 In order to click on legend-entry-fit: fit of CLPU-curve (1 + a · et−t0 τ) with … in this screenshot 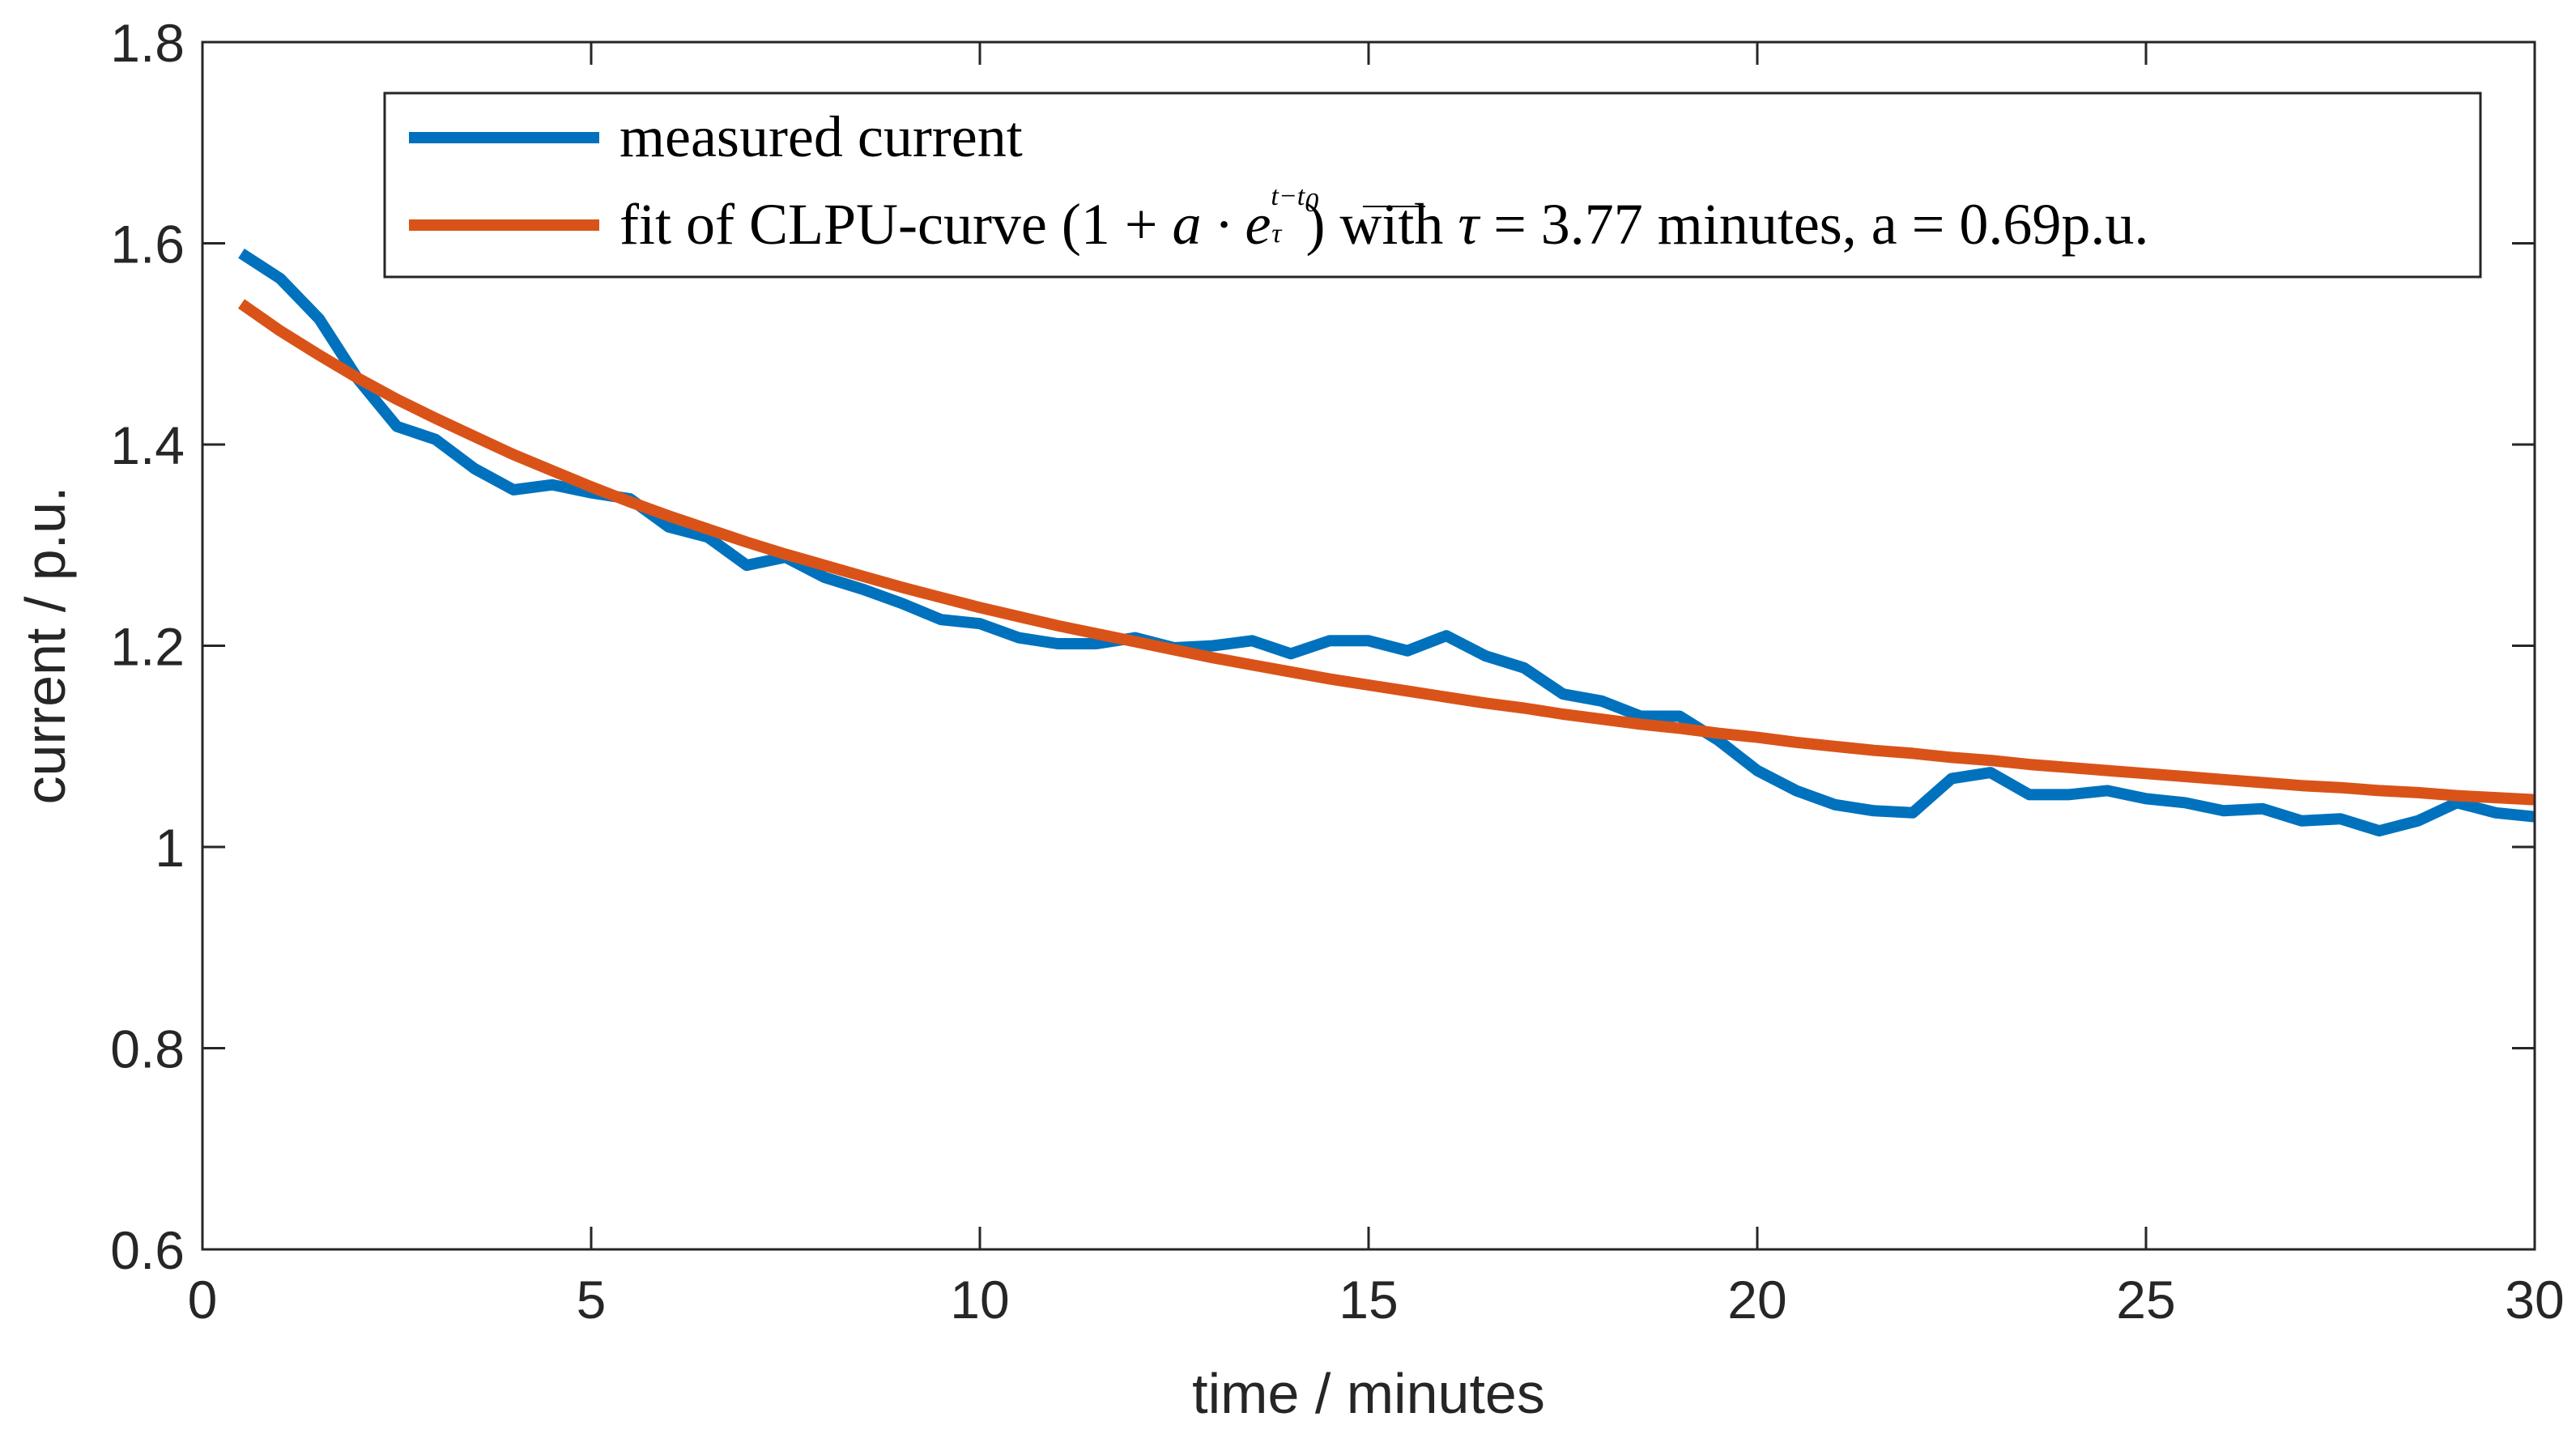, I will do `click(1384, 219)`.